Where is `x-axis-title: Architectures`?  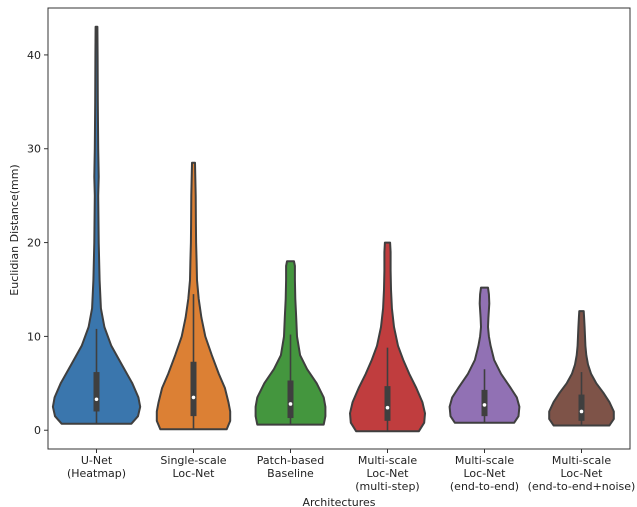
x-axis-title: Architectures is located at coordinates (338, 501).